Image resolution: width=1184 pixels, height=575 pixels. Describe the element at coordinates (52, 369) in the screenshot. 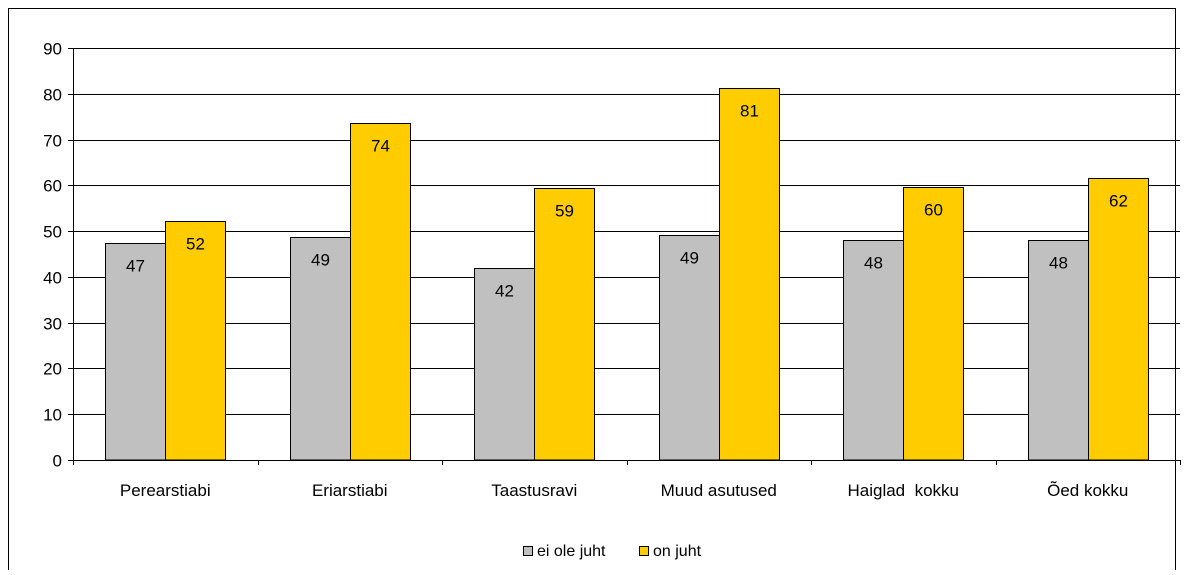

I see `y-tick-label: 20` at that location.